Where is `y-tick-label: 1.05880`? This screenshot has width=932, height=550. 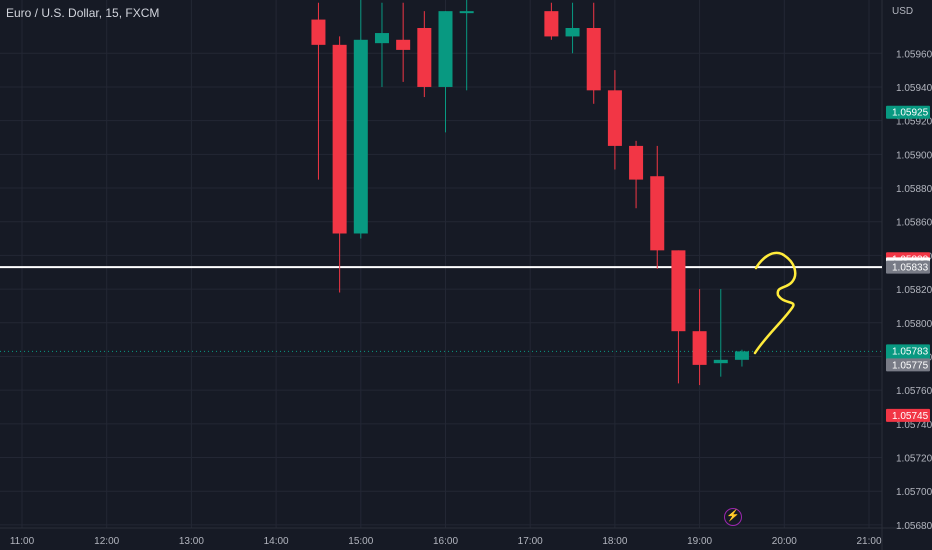
y-tick-label: 1.05880 is located at coordinates (914, 189).